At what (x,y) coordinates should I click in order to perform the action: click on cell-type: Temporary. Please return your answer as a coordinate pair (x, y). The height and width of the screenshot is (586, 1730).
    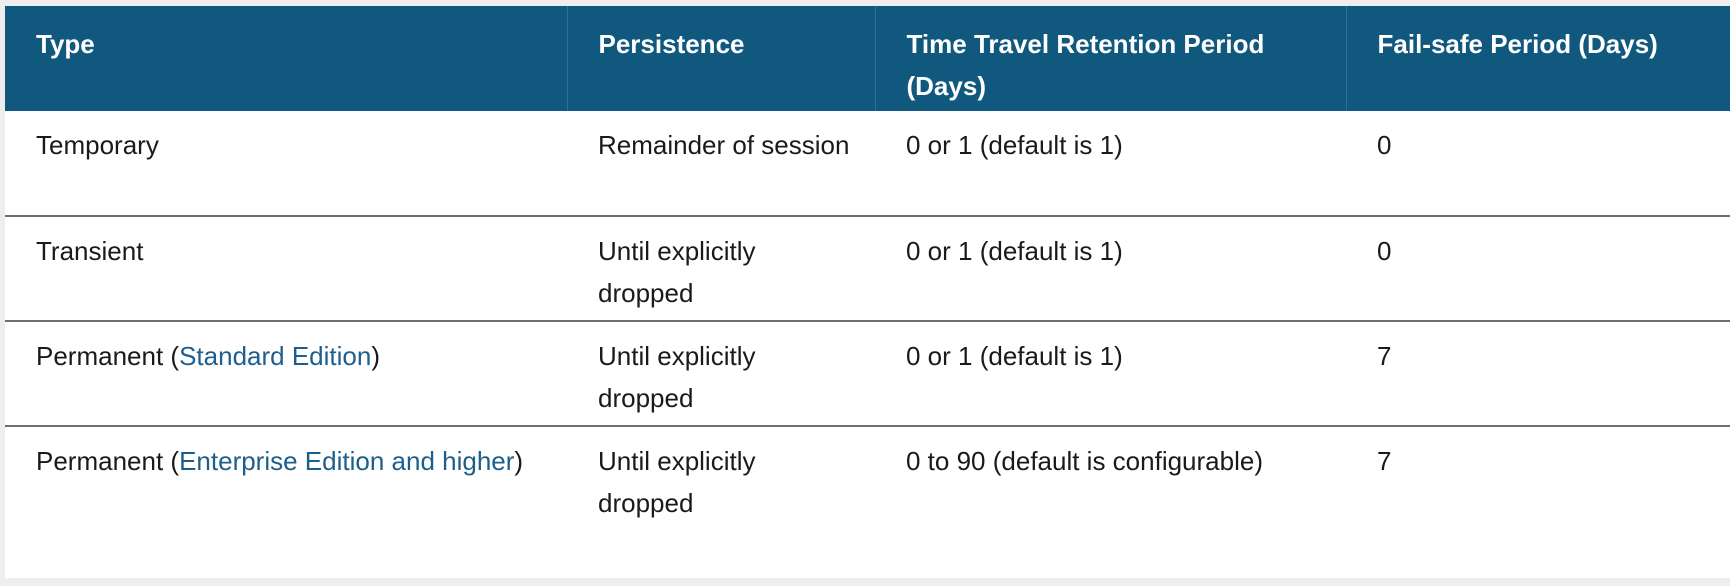
    Looking at the image, I should click on (286, 164).